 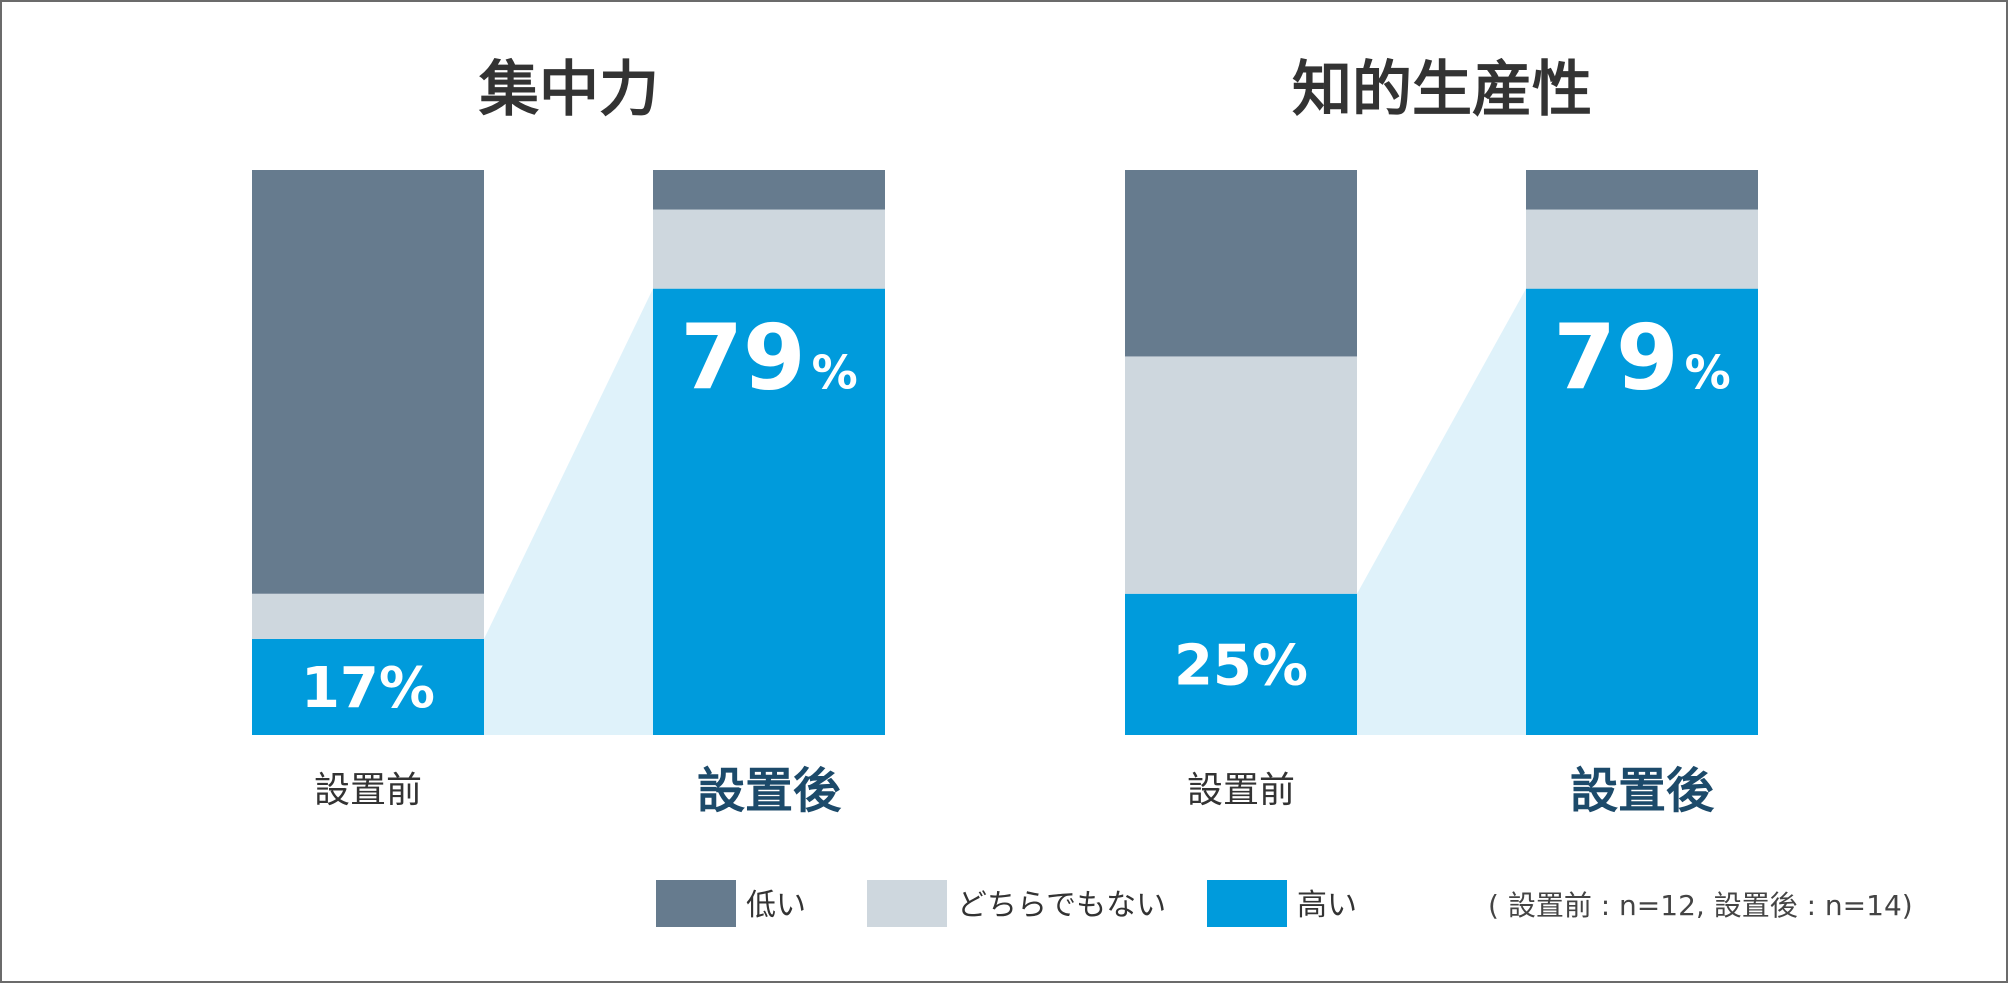 What do you see at coordinates (907, 903) in the screenshot?
I see `legend-swatch-neutral` at bounding box center [907, 903].